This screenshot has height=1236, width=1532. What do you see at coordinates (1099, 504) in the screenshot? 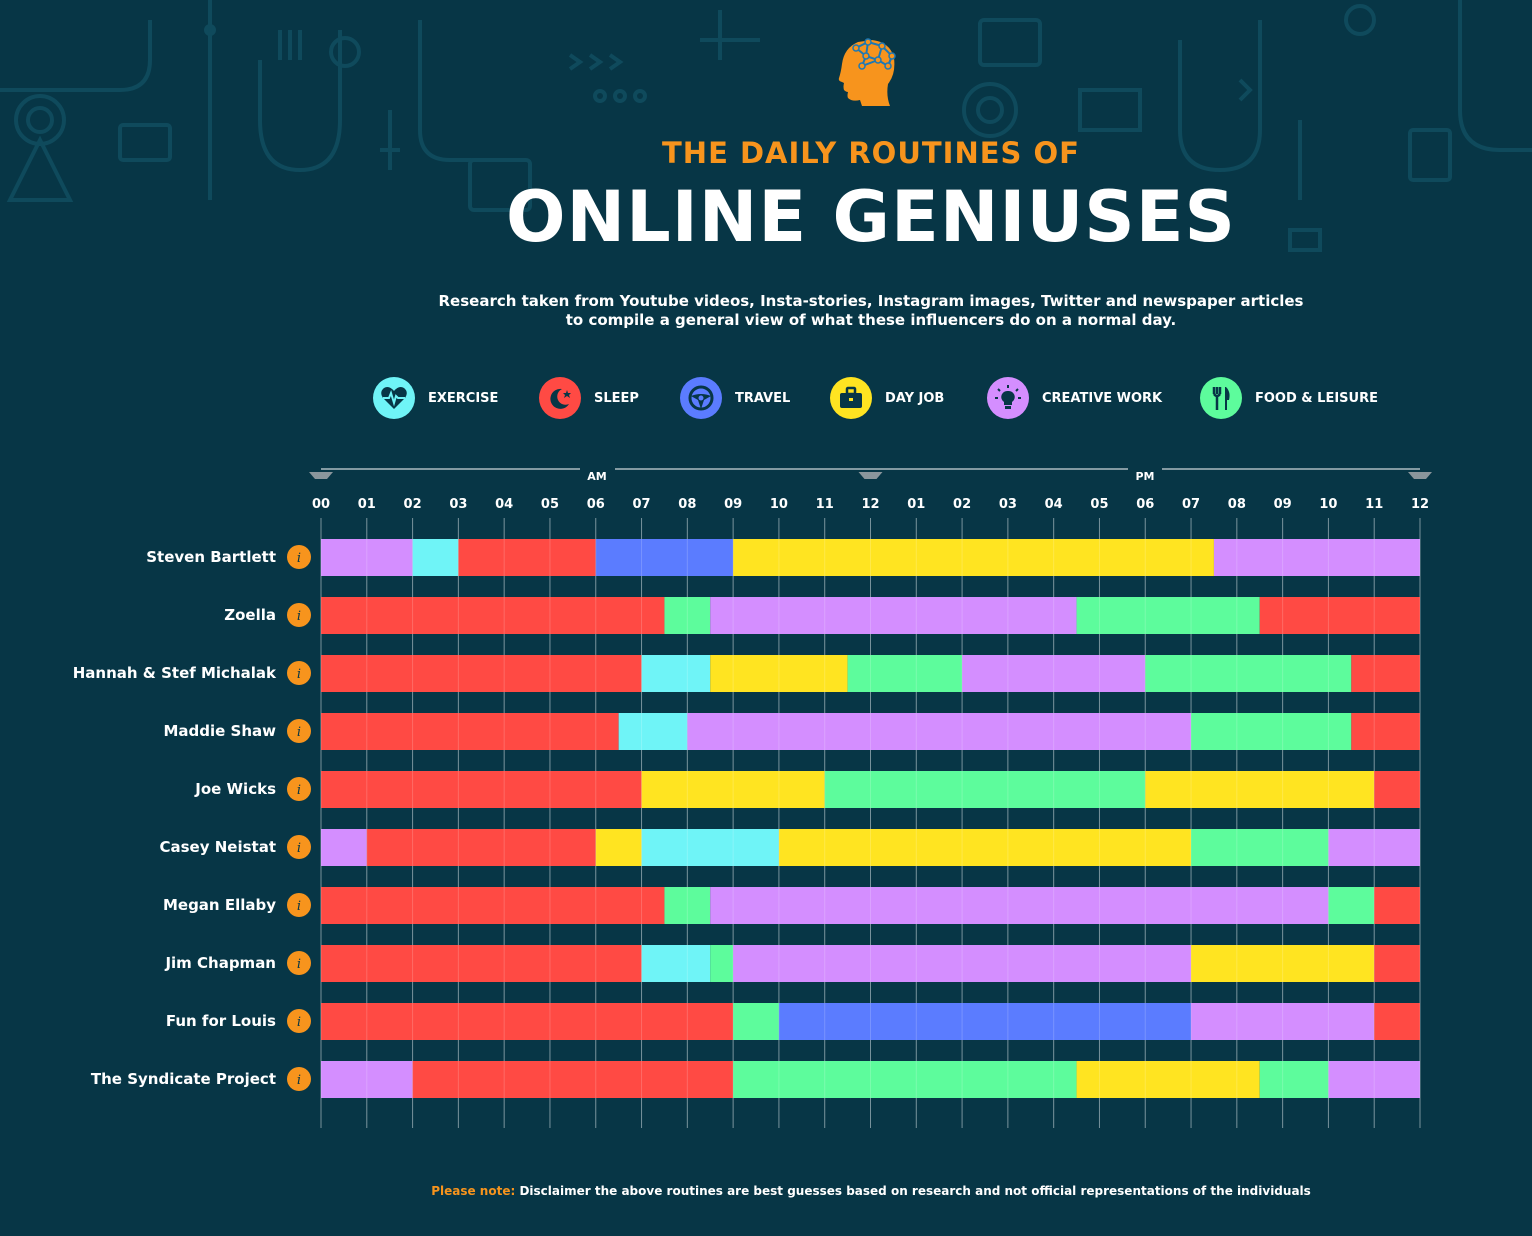
I see `tick-label: 05` at bounding box center [1099, 504].